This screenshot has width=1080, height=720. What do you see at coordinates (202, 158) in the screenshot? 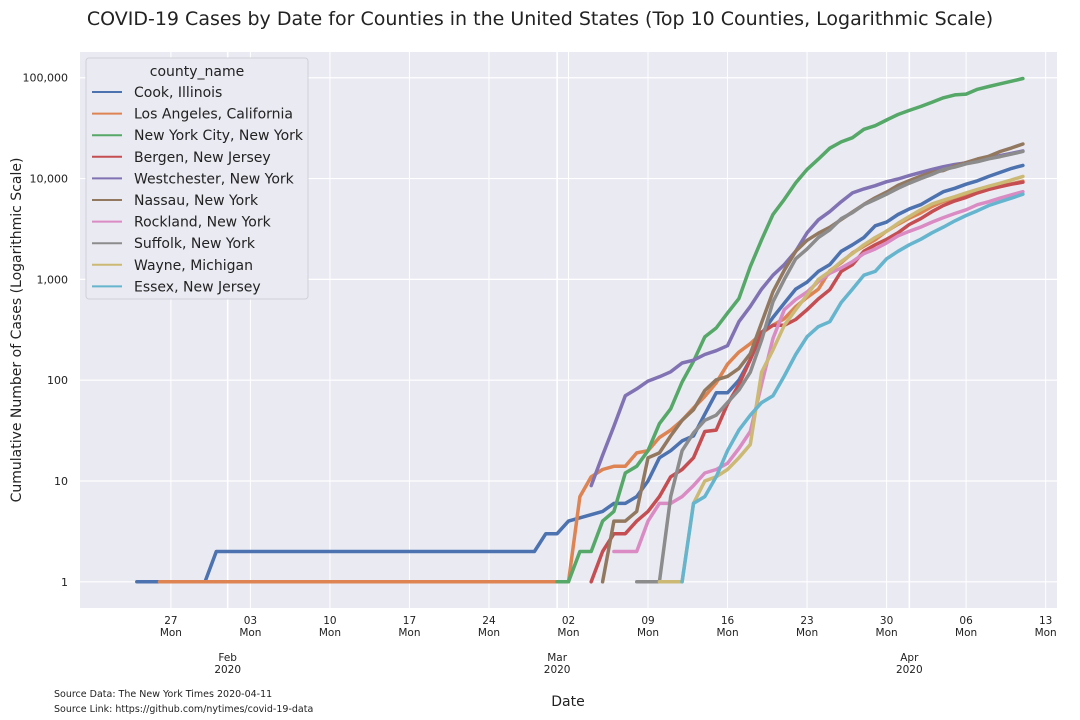
I see `legend-label: Bergen, New Jersey` at bounding box center [202, 158].